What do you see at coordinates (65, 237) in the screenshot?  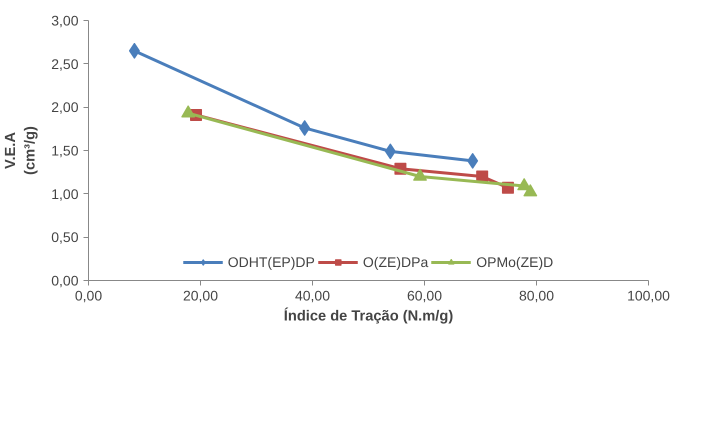 I see `y-tick-label: 0,50` at bounding box center [65, 237].